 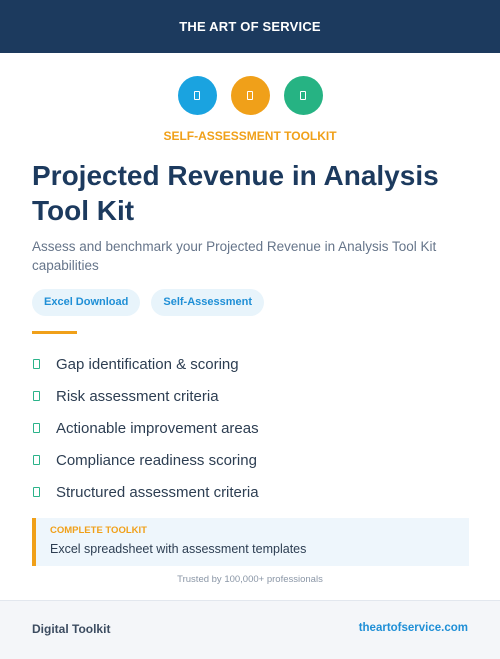 I want to click on trust-note: Trusted by 100,000+ professionals, so click(x=250, y=579).